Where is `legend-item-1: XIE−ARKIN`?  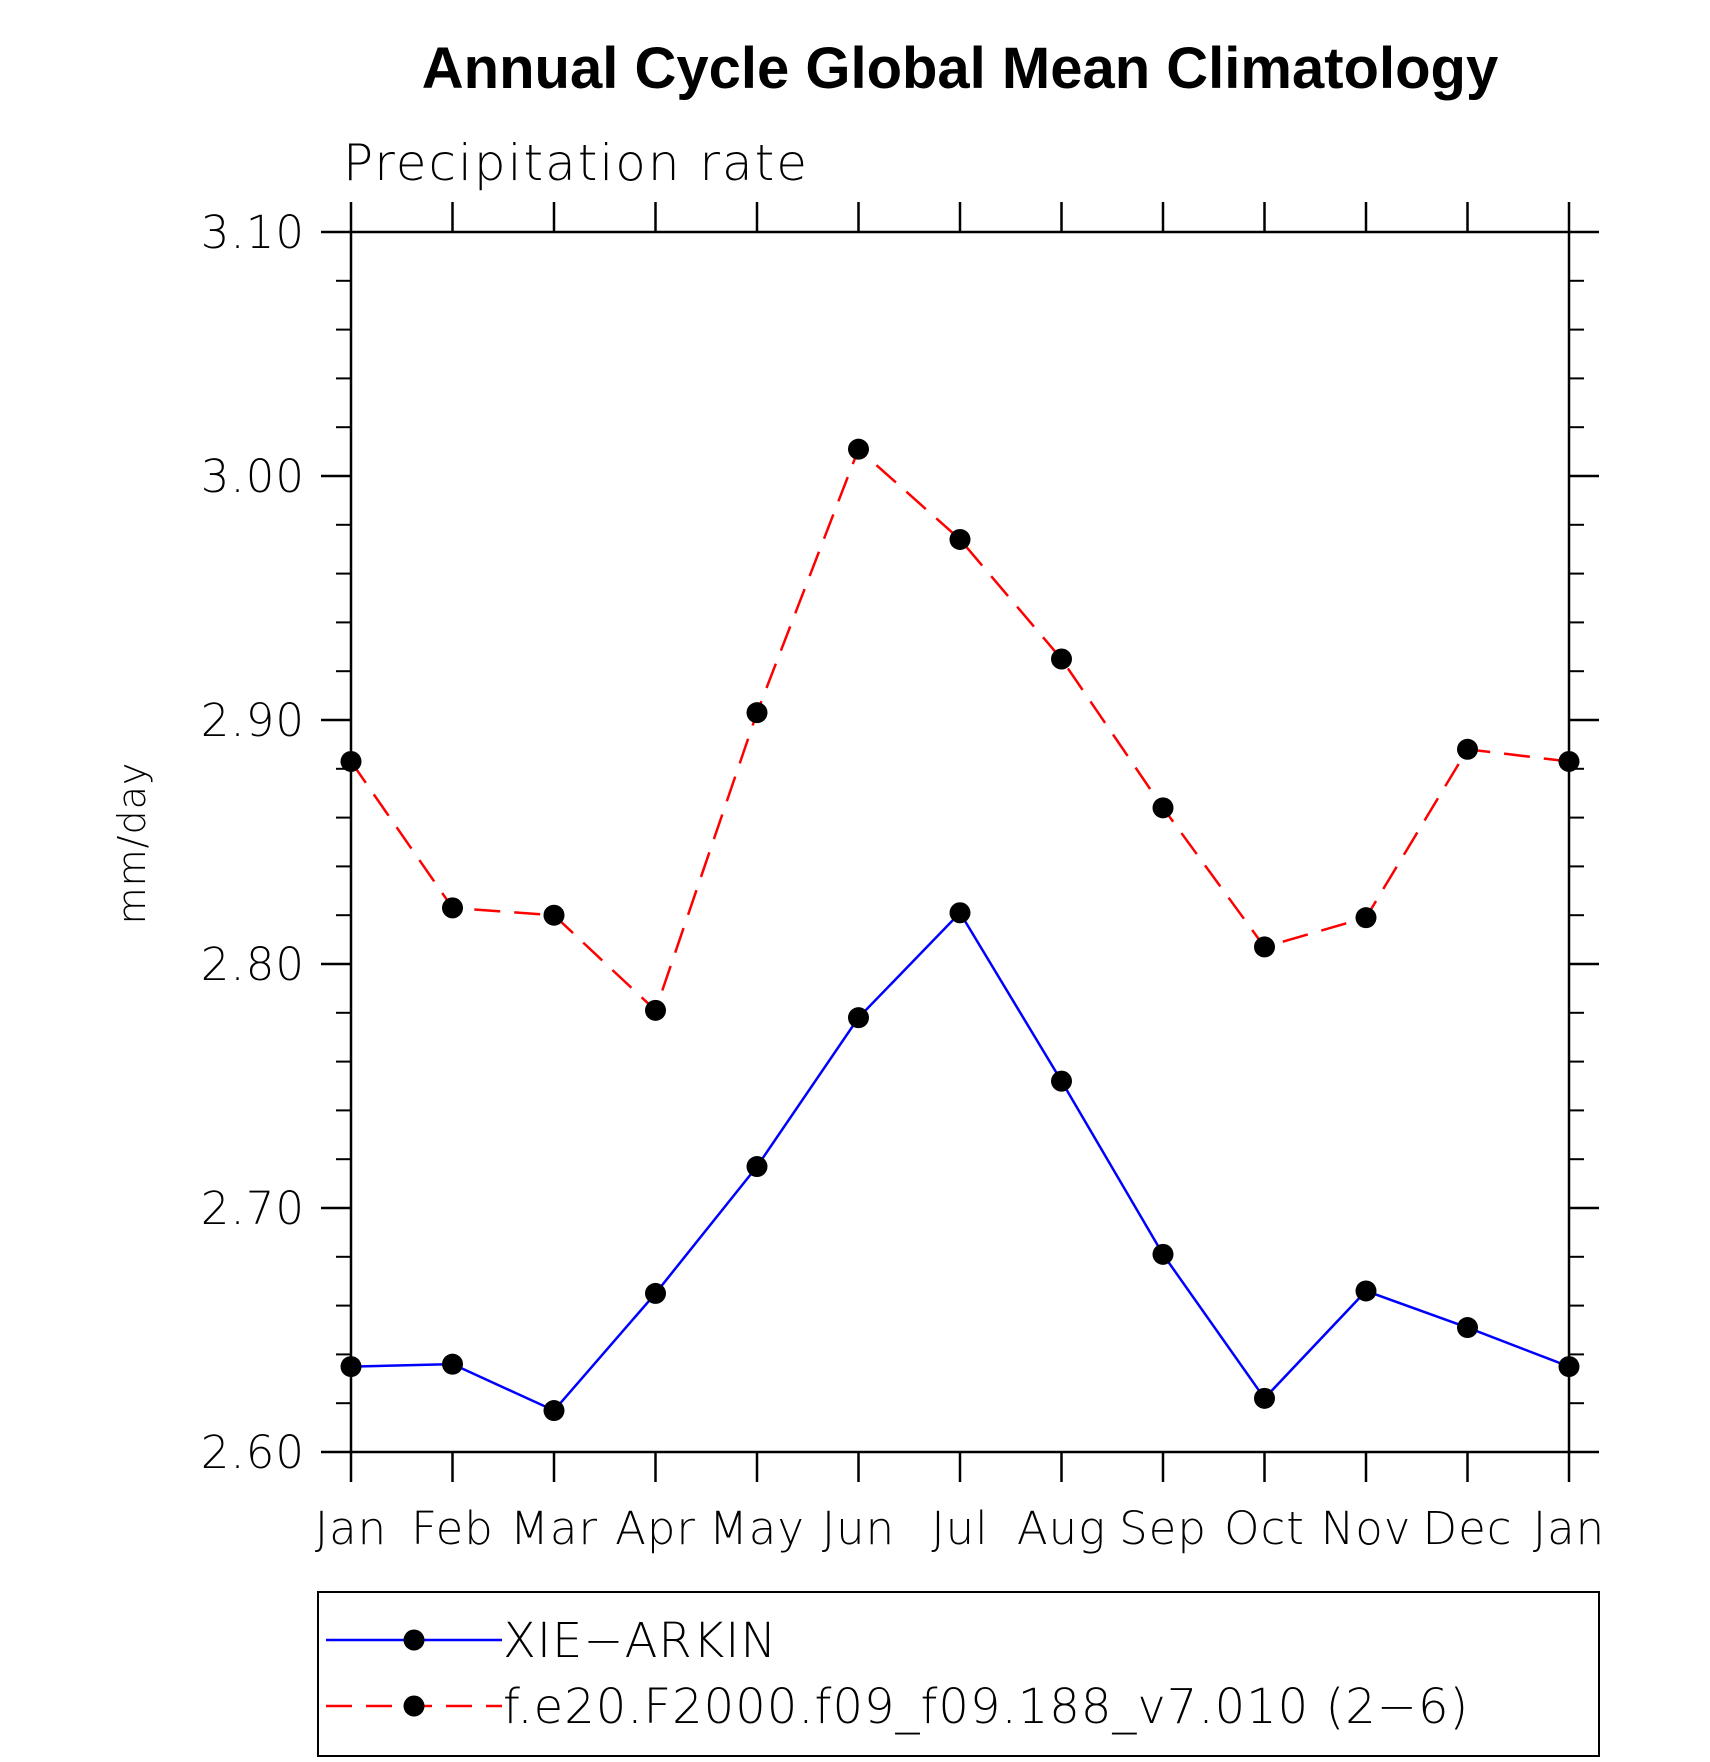
legend-item-1: XIE−ARKIN is located at coordinates (551, 1641).